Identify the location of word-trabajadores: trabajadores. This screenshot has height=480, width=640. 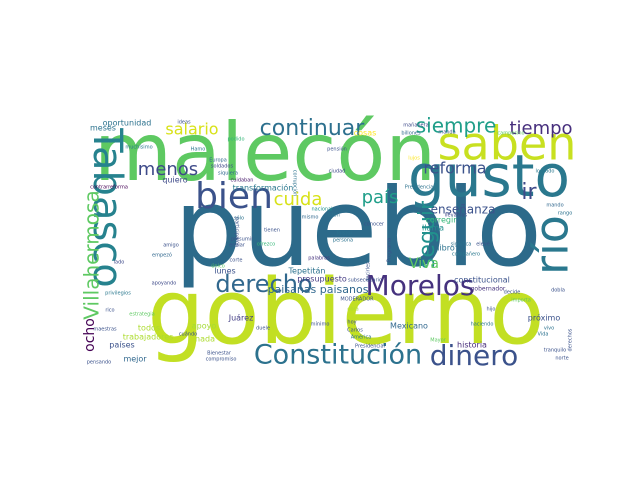
(148, 337).